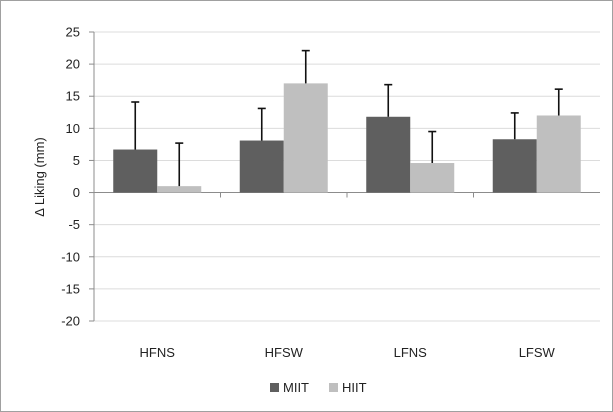  Describe the element at coordinates (514, 166) in the screenshot. I see `bar-miit-lfsw` at that location.